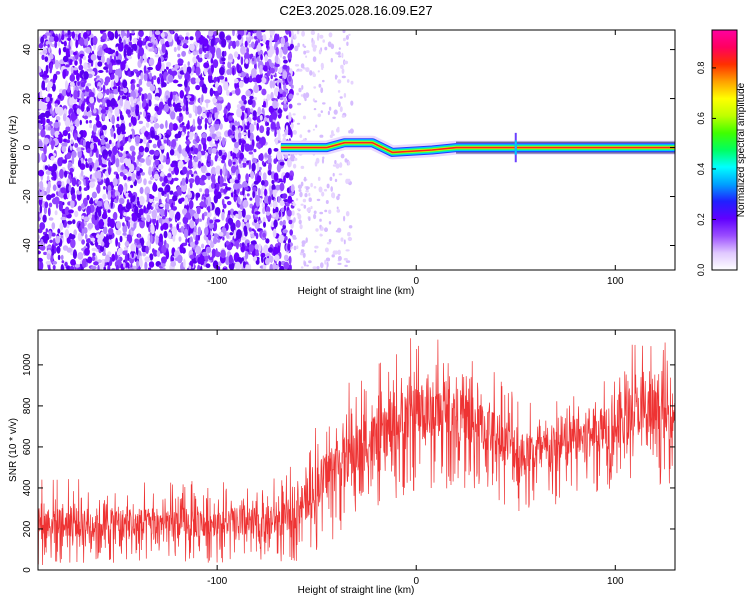  Describe the element at coordinates (27, 528) in the screenshot. I see `y-tick-label: 200` at that location.